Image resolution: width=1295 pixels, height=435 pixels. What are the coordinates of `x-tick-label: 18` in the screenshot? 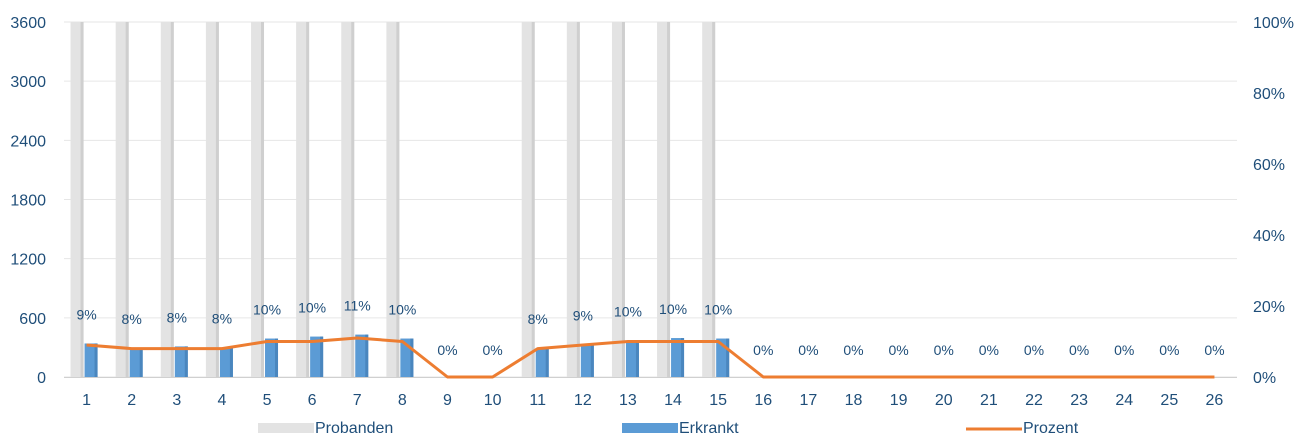 It's located at (854, 400).